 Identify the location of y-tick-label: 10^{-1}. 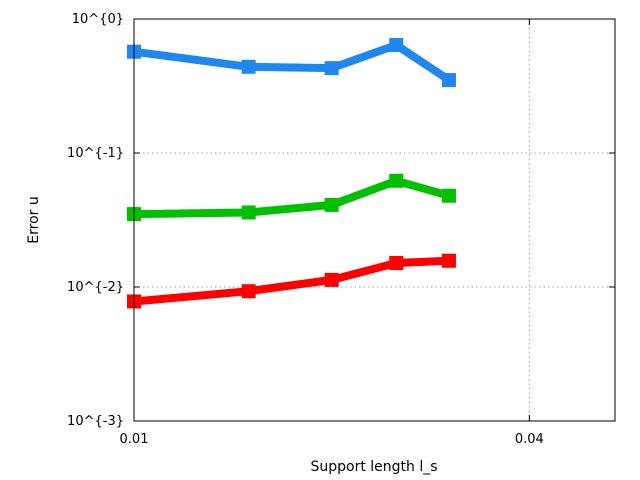
(95, 153).